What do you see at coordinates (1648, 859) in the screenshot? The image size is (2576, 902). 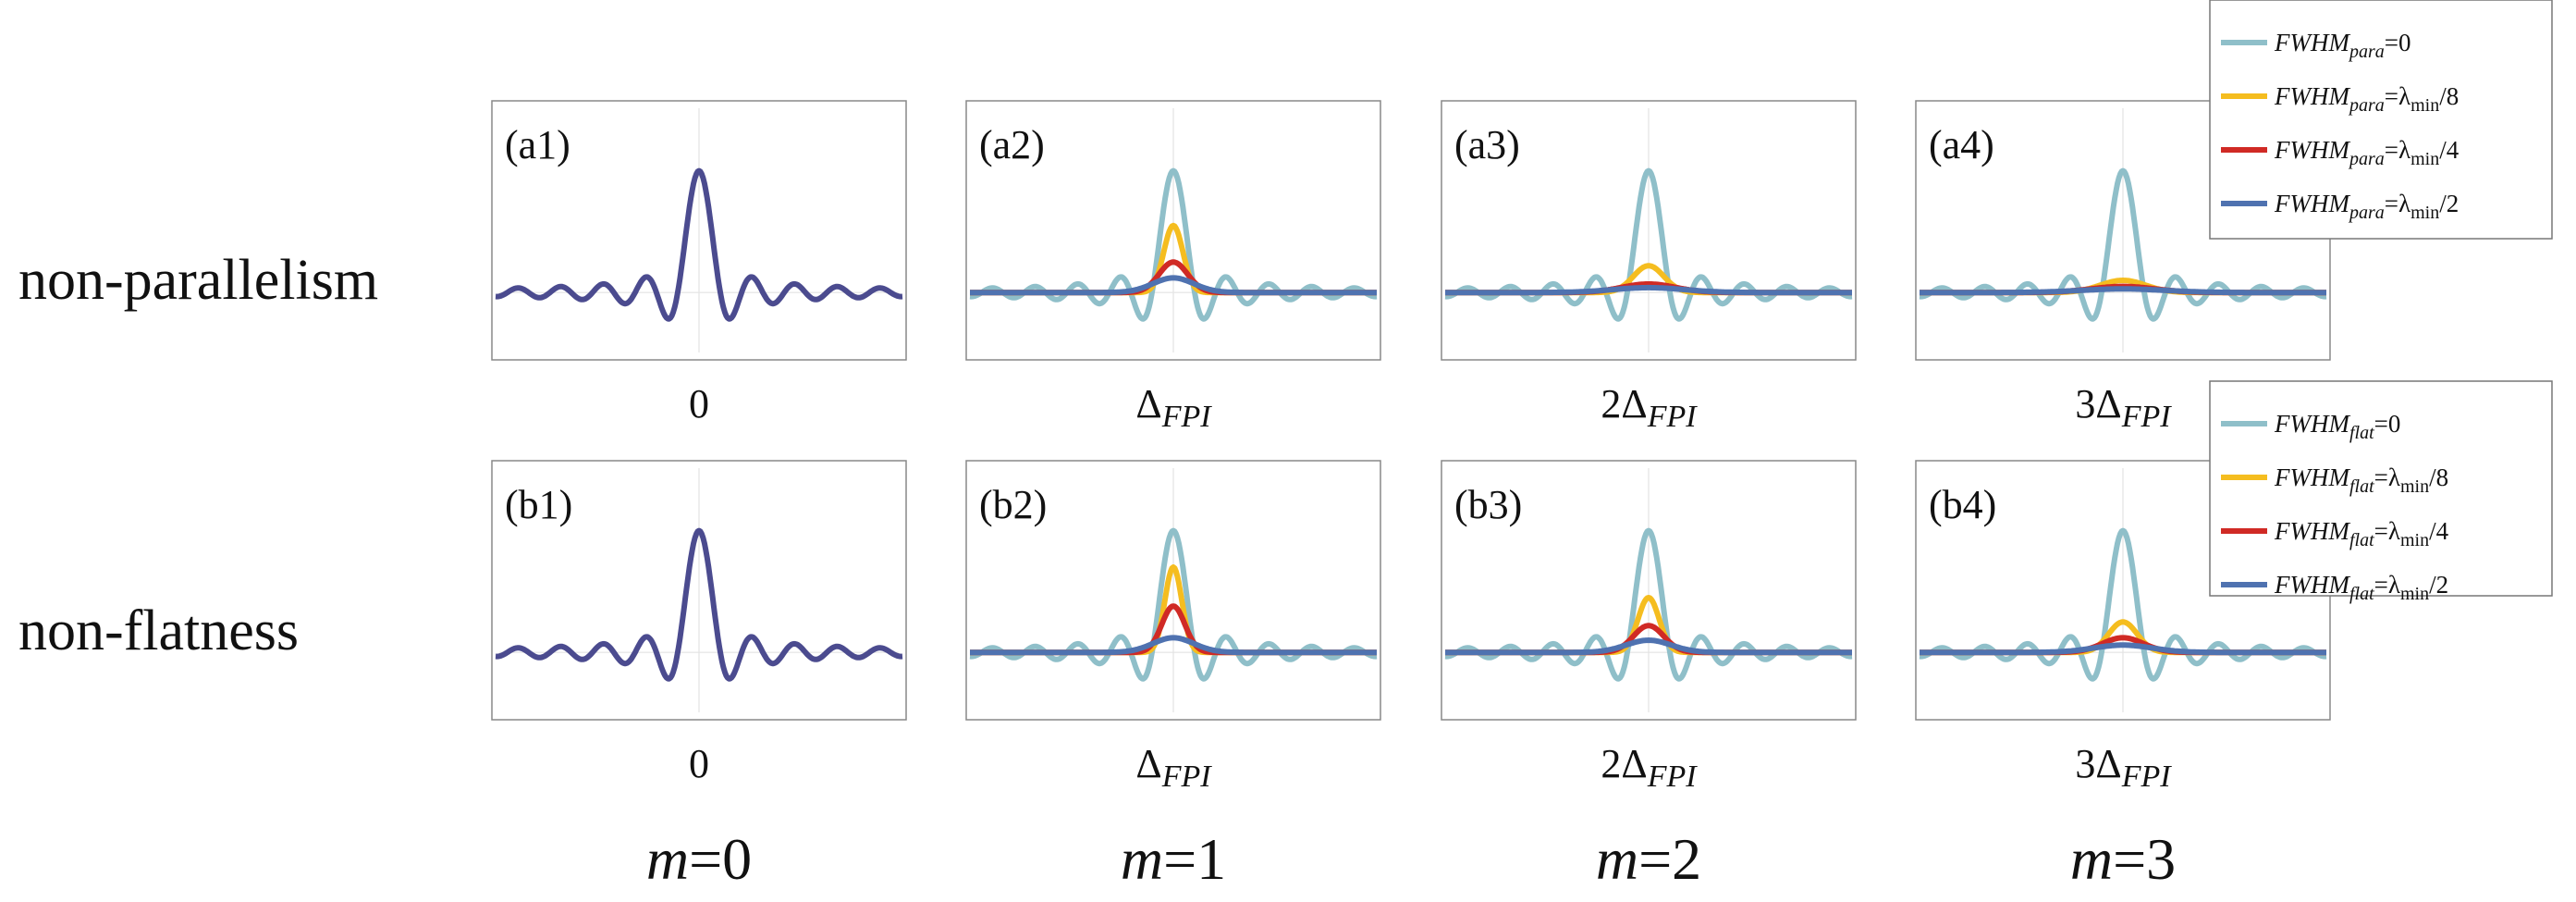 I see `column-label: m=2` at bounding box center [1648, 859].